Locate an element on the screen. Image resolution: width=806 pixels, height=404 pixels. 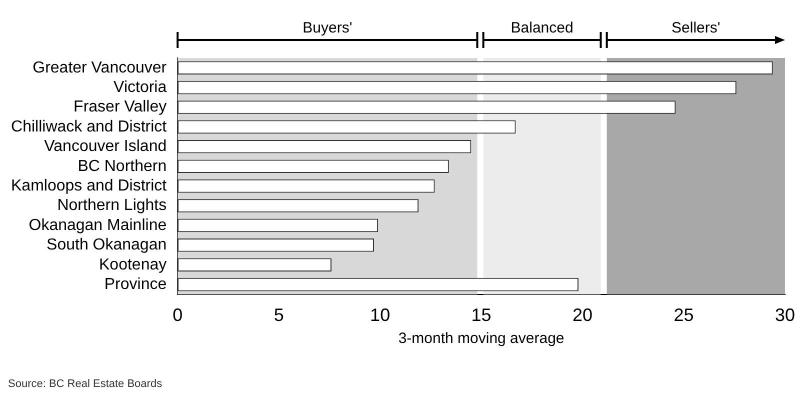
y-tick-label: Fraser Valley is located at coordinates (120, 107).